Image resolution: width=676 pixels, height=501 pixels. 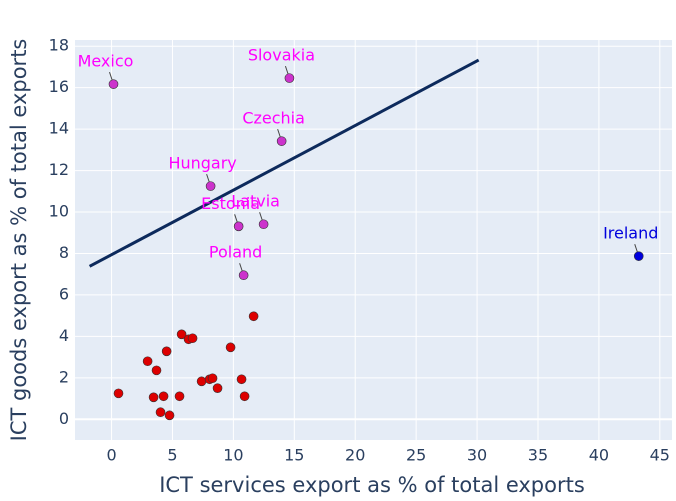 I want to click on x-tick-label: 5, so click(x=172, y=455).